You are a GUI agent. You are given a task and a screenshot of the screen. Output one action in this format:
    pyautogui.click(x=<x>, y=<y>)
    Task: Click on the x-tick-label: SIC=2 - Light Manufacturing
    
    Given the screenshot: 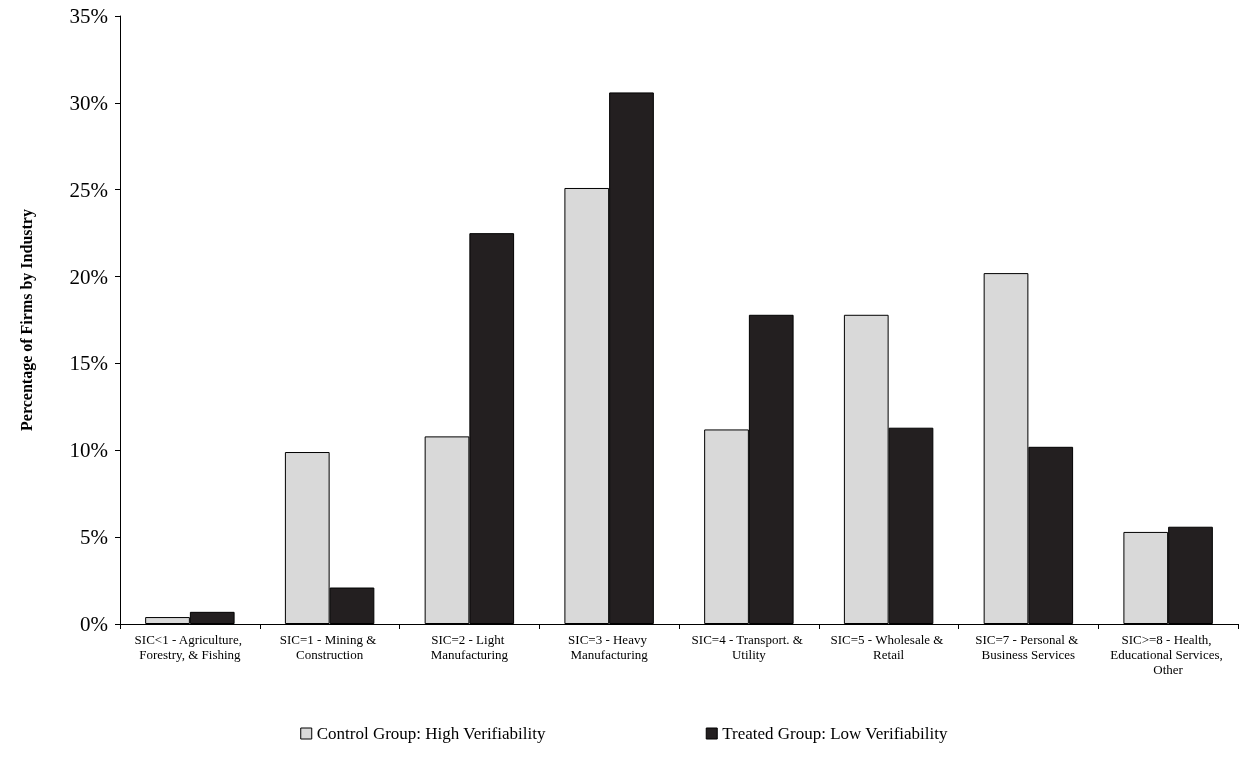 What is the action you would take?
    pyautogui.click(x=469, y=647)
    